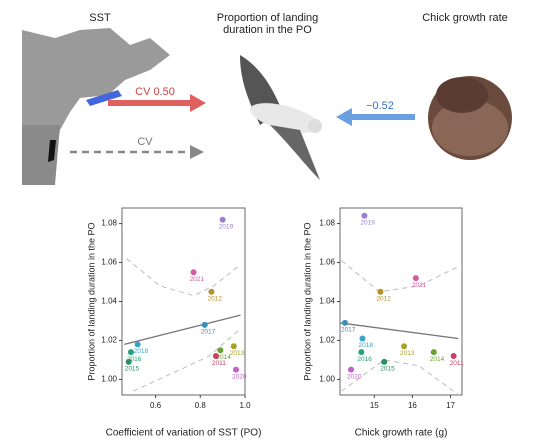 Image resolution: width=534 pixels, height=445 pixels. Describe the element at coordinates (245, 405) in the screenshot. I see `x-tick-label: 1.0` at that location.